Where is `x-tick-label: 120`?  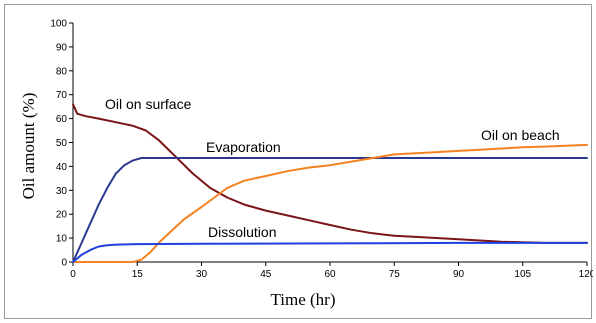 x-tick-label: 120 is located at coordinates (586, 274).